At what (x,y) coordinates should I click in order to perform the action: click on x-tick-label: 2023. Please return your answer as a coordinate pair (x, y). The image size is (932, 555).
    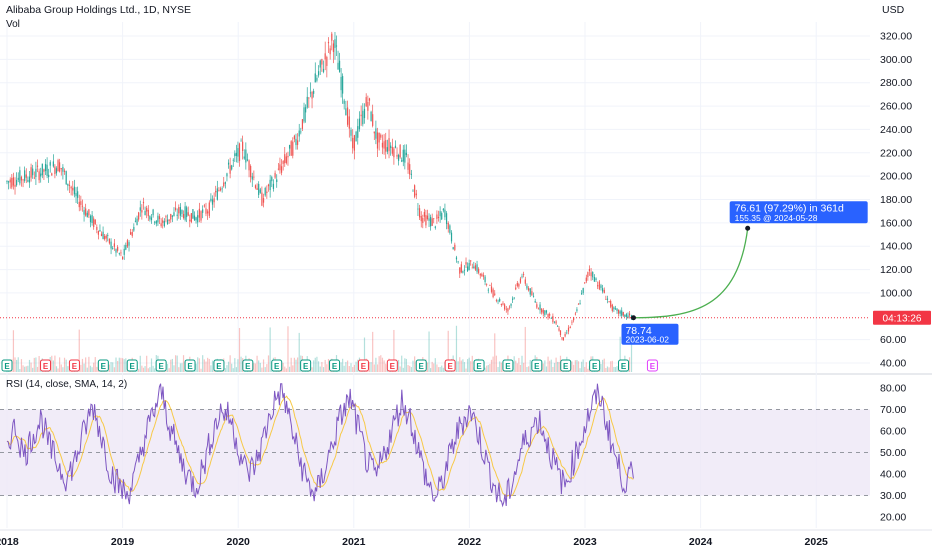
    Looking at the image, I should click on (585, 542).